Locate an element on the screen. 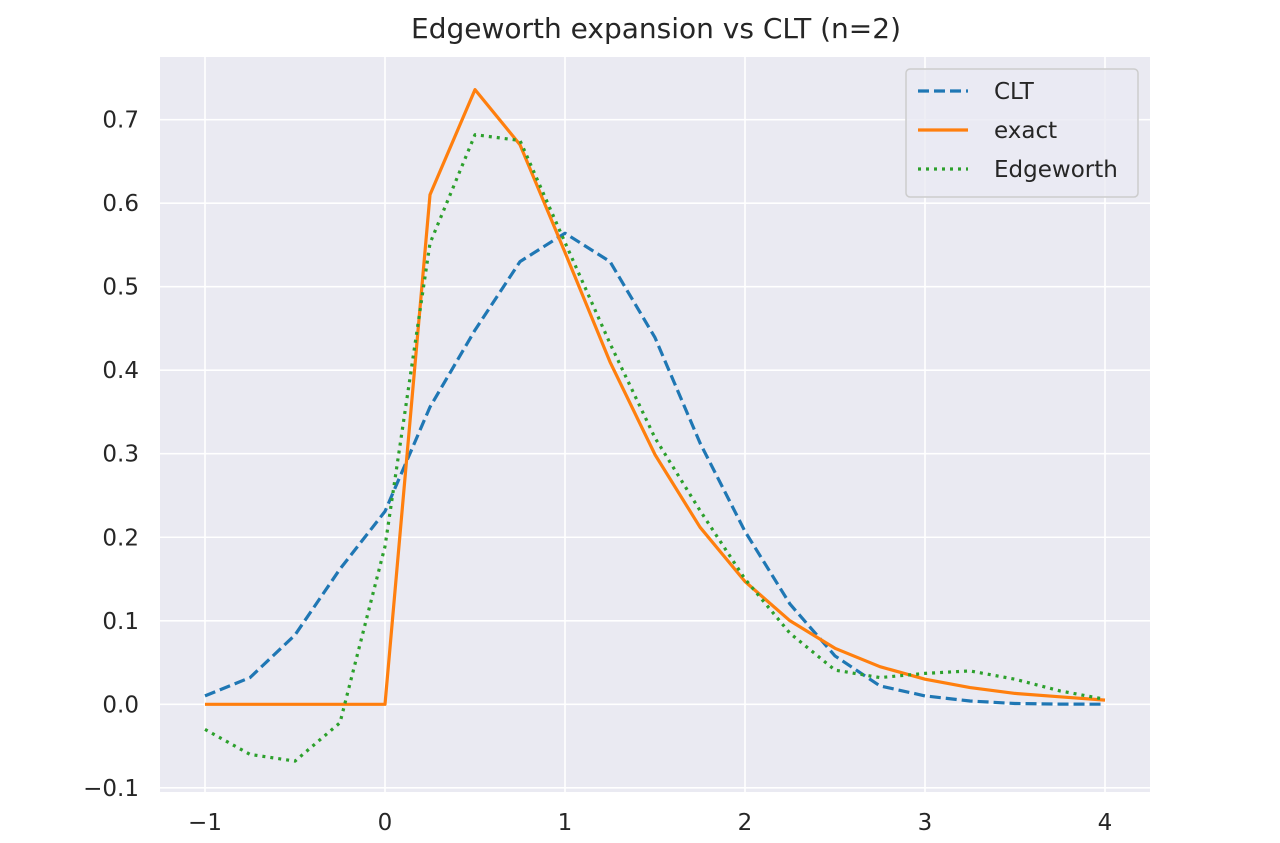  x-tick-label: 0 is located at coordinates (385, 823).